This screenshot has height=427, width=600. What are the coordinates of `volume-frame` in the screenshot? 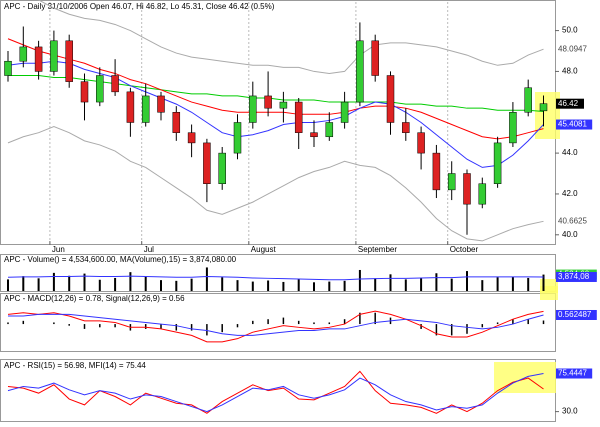 It's located at (278, 273).